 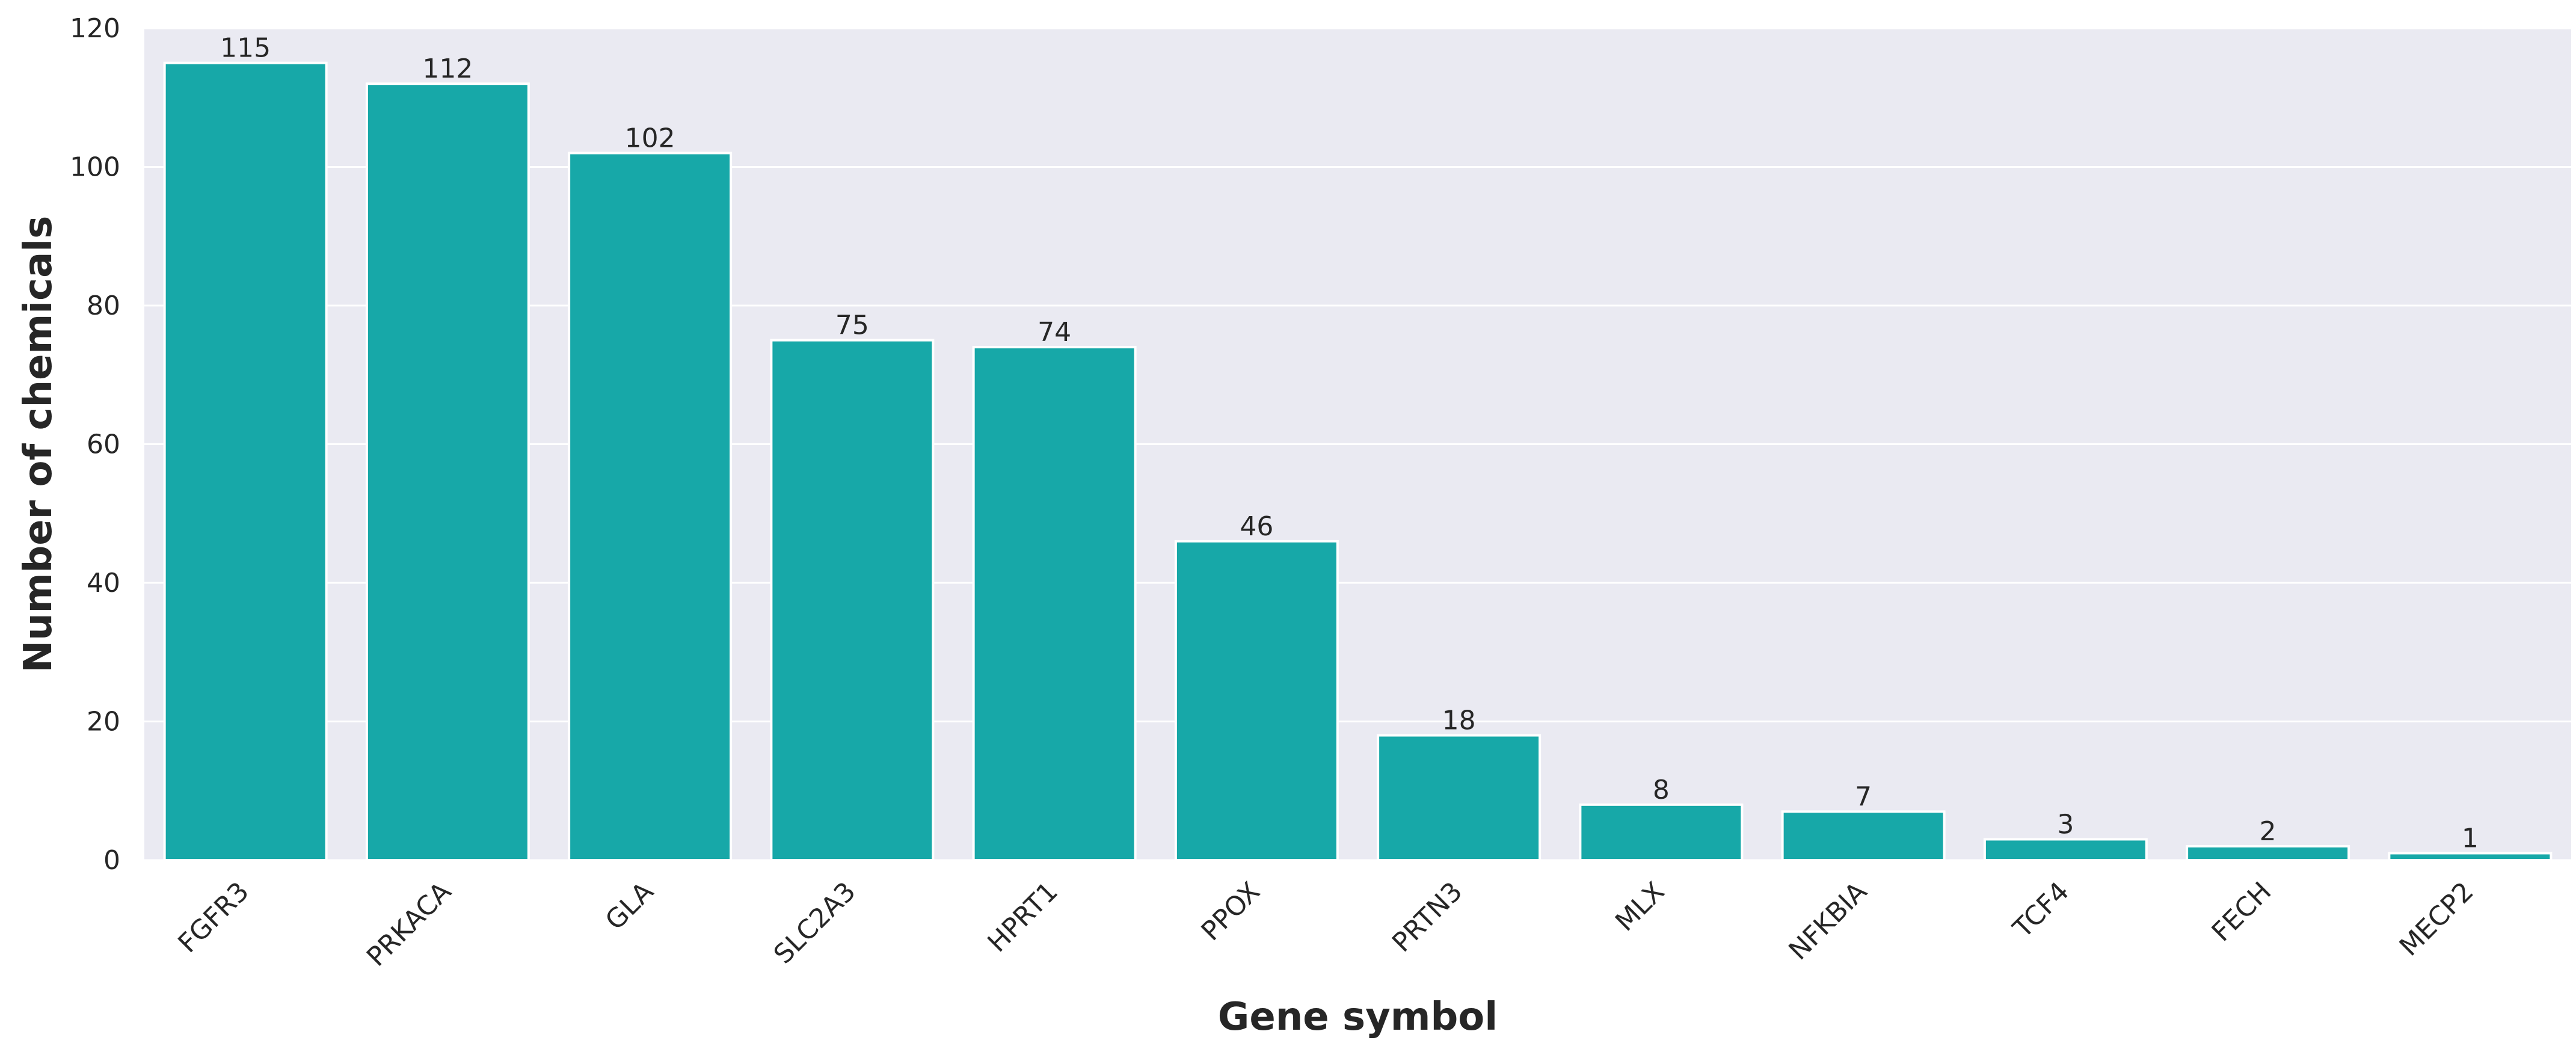 What do you see at coordinates (1459, 721) in the screenshot?
I see `data-label: 18` at bounding box center [1459, 721].